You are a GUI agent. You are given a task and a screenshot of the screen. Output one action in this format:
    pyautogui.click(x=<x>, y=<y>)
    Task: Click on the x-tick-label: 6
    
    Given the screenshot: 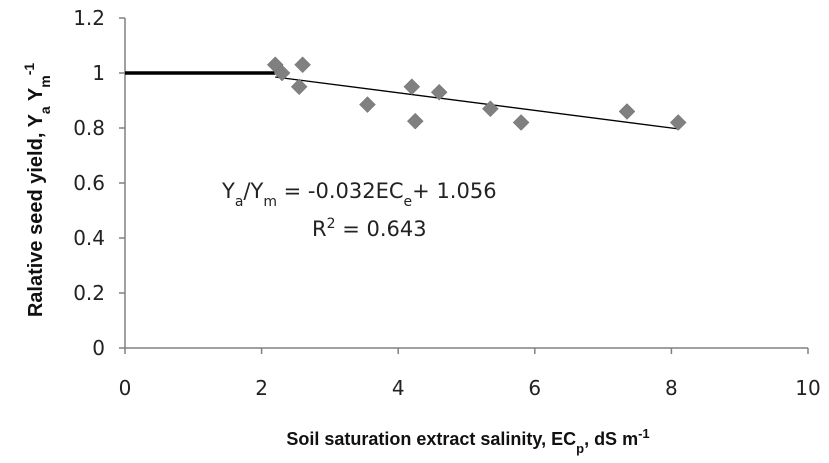 What is the action you would take?
    pyautogui.click(x=534, y=388)
    